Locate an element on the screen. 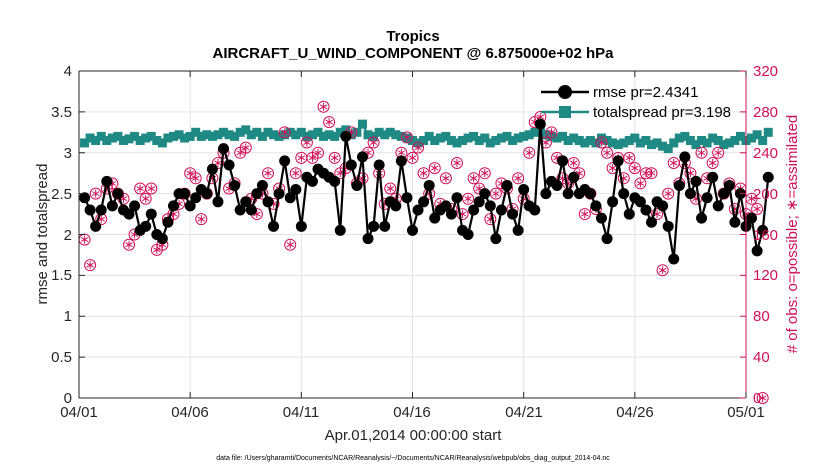 The width and height of the screenshot is (830, 470). y-right-tick-label: 120 is located at coordinates (765, 275).